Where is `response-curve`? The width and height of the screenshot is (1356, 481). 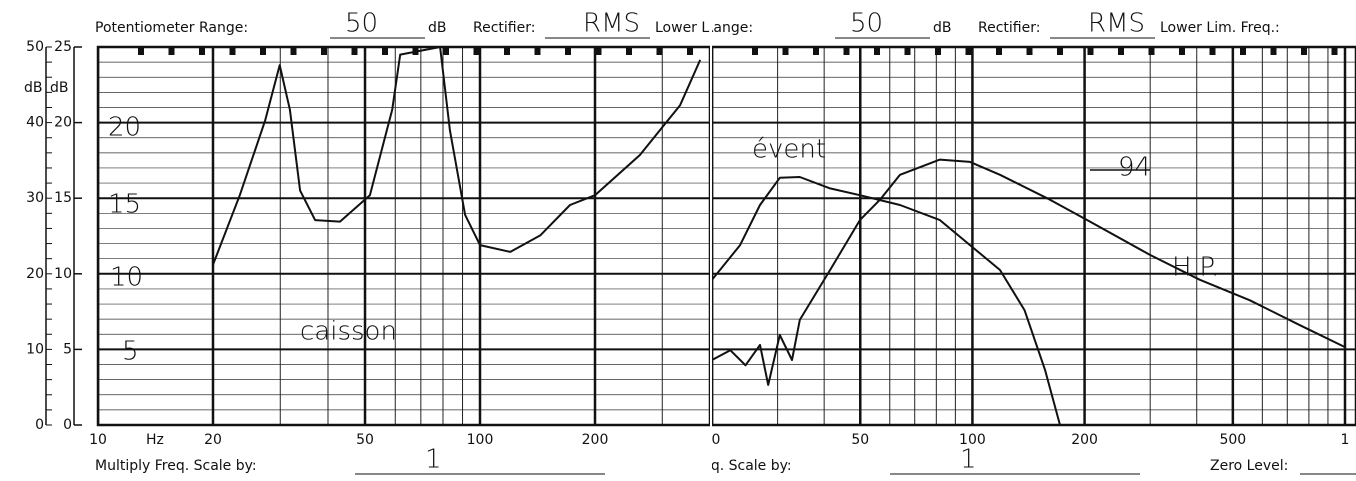
response-curve is located at coordinates (886, 301).